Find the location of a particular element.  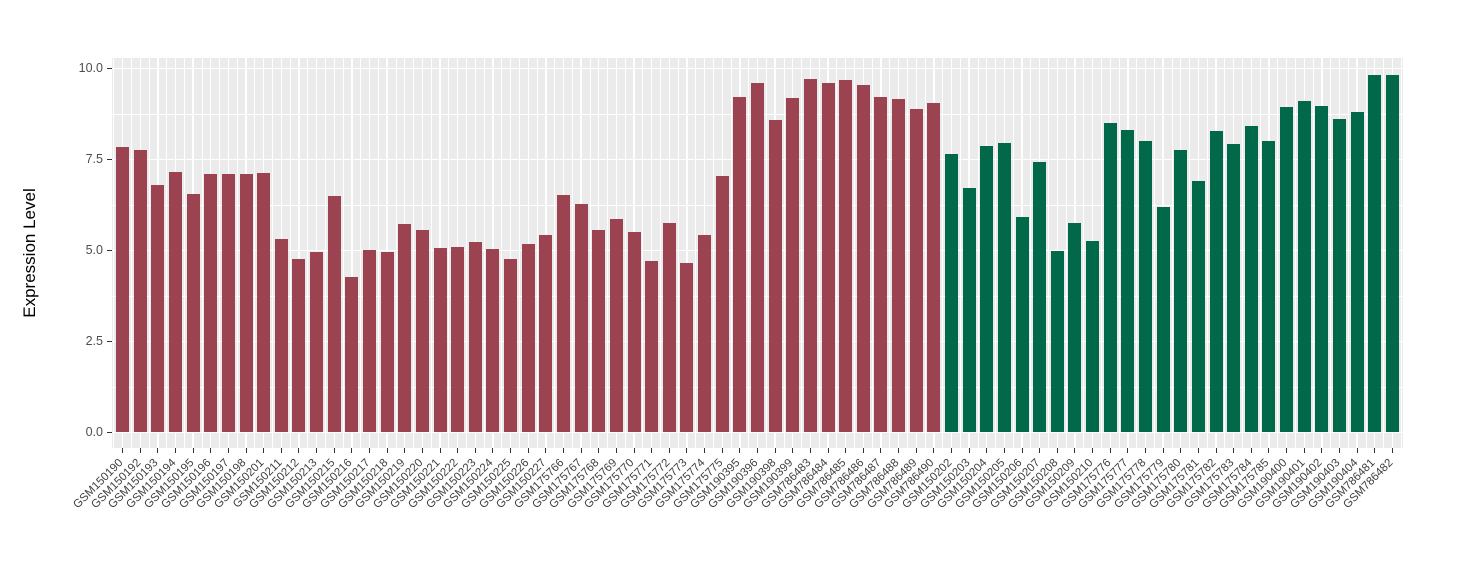

y-tick-label: 5.0 is located at coordinates (94, 250).